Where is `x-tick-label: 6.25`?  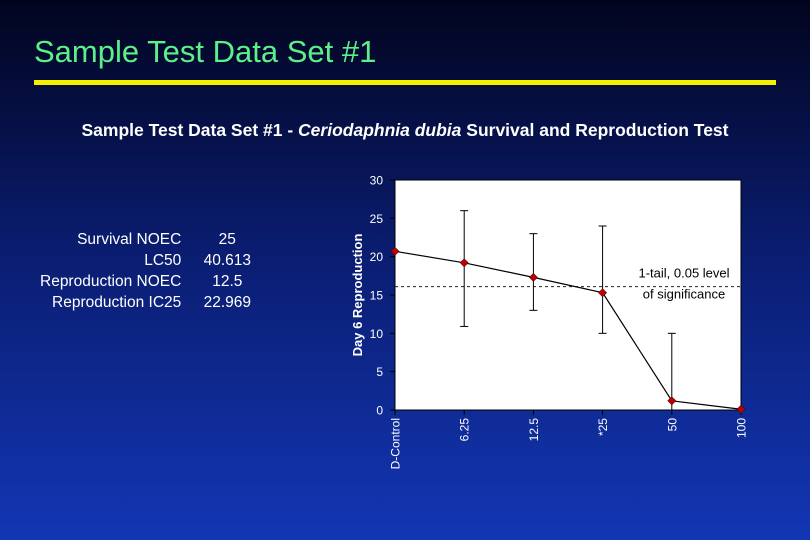
x-tick-label: 6.25 is located at coordinates (465, 430).